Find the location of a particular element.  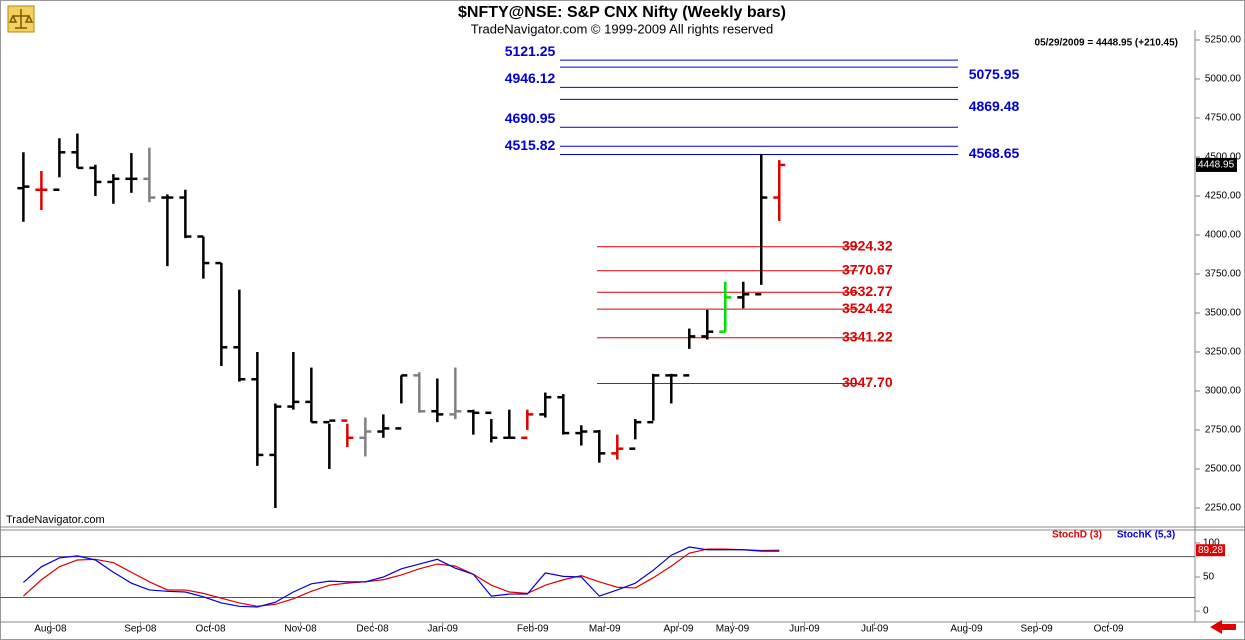

x-tick-label: Oct-09 is located at coordinates (1109, 629).